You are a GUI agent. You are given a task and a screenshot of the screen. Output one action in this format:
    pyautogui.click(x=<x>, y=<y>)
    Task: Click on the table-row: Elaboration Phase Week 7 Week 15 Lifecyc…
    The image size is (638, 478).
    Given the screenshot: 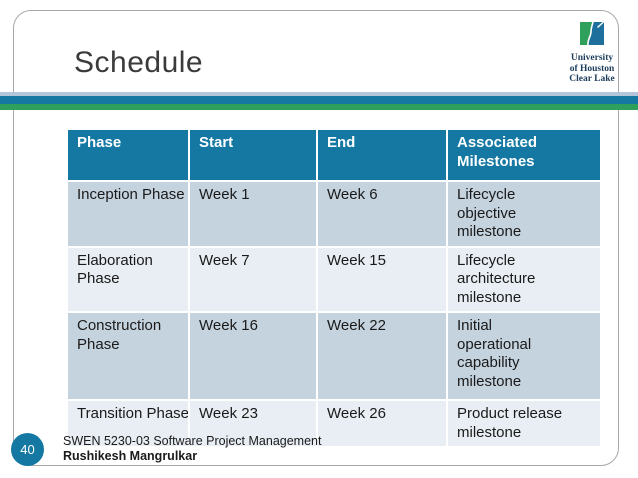 What is the action you would take?
    pyautogui.click(x=334, y=280)
    